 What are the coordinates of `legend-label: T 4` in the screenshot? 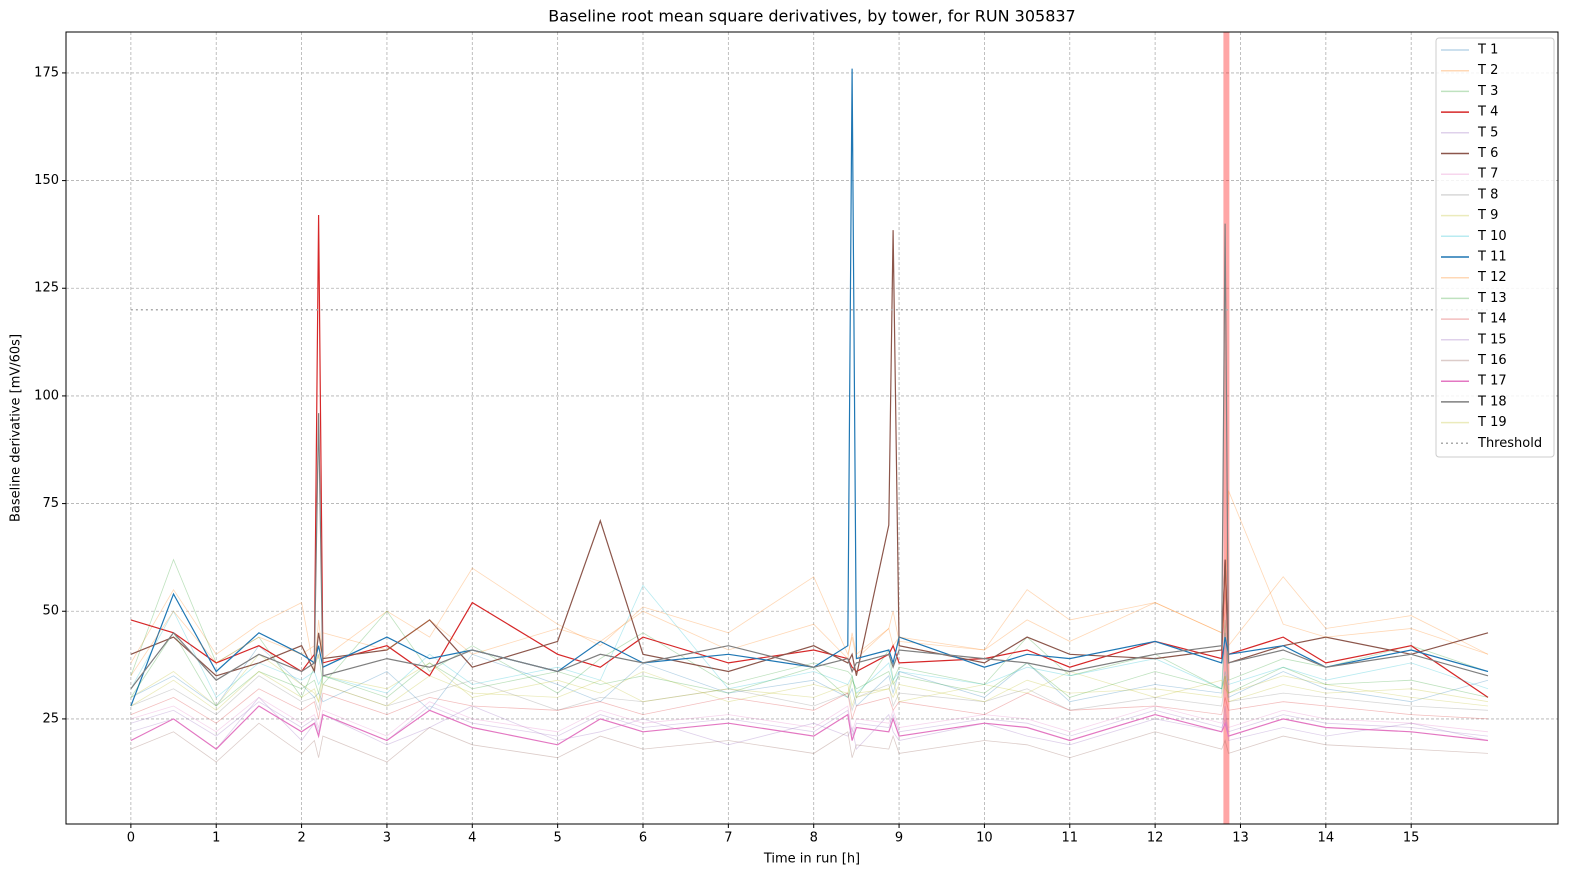 It's located at (1487, 112).